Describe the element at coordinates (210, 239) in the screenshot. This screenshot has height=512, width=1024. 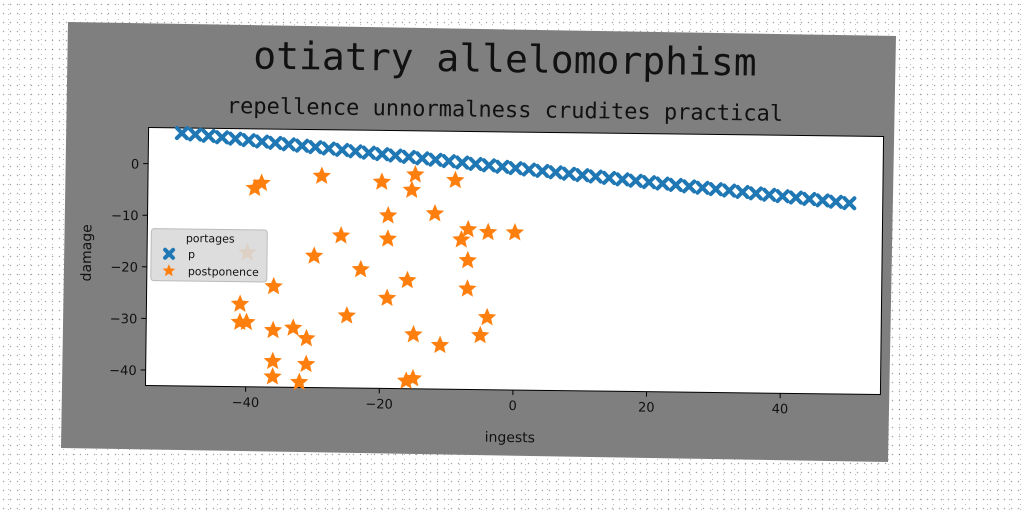
I see `legend-title: portages` at that location.